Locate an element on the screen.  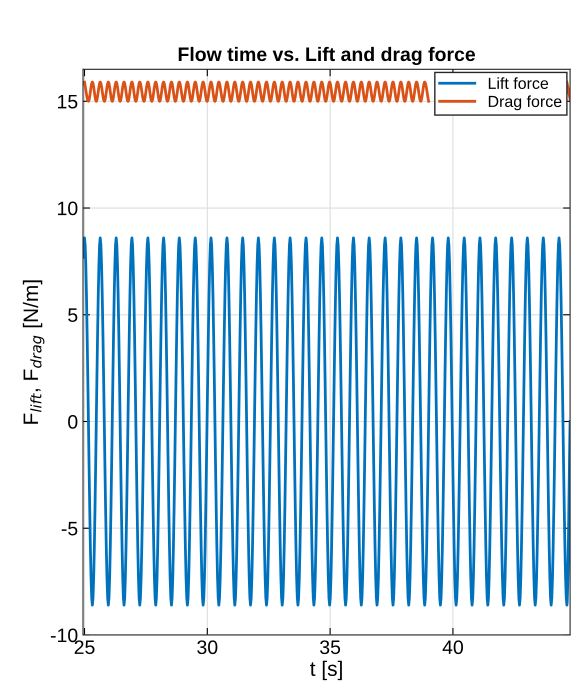
y-tick-label: -10 is located at coordinates (64, 635).